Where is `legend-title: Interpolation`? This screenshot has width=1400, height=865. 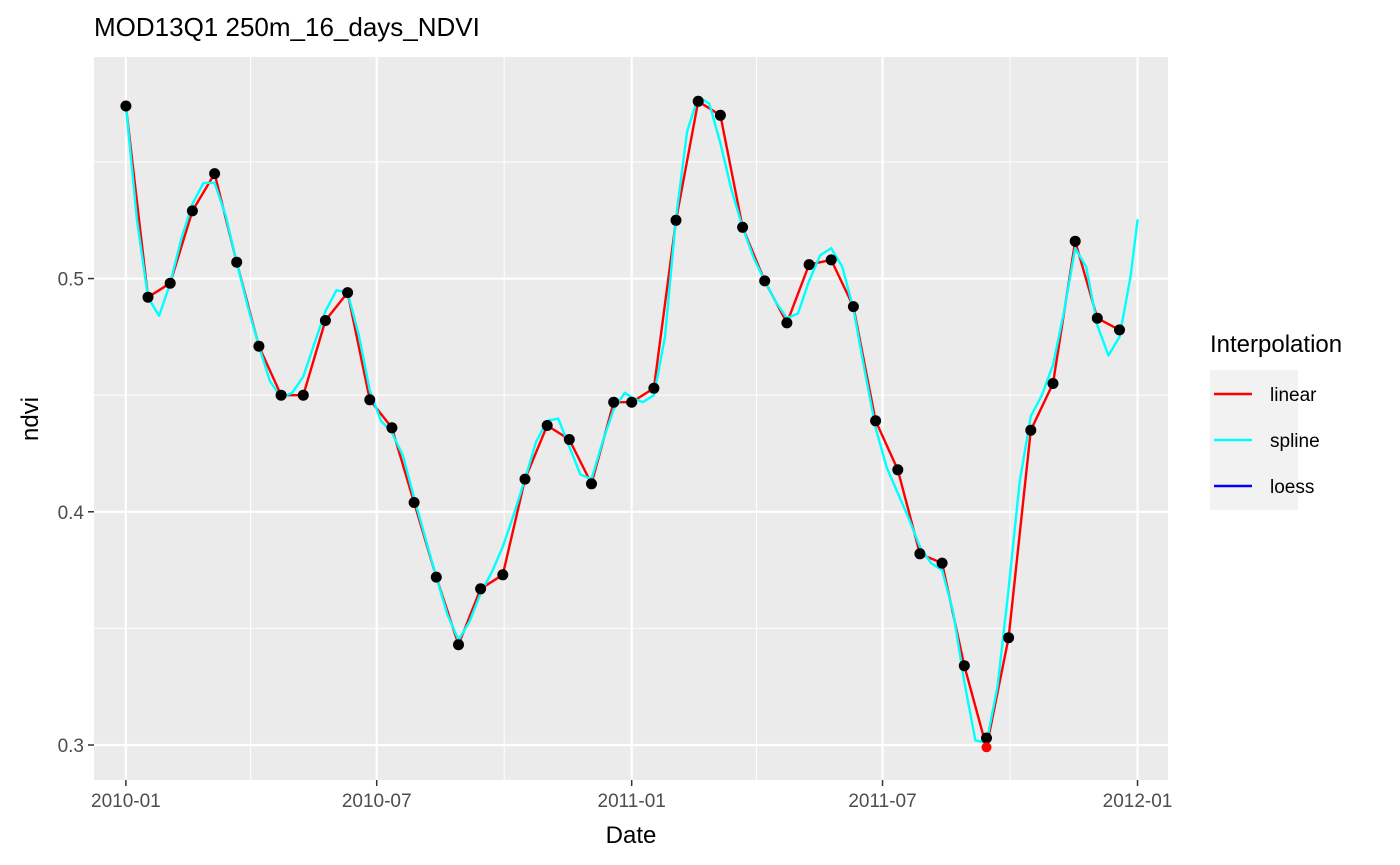 legend-title: Interpolation is located at coordinates (1276, 344).